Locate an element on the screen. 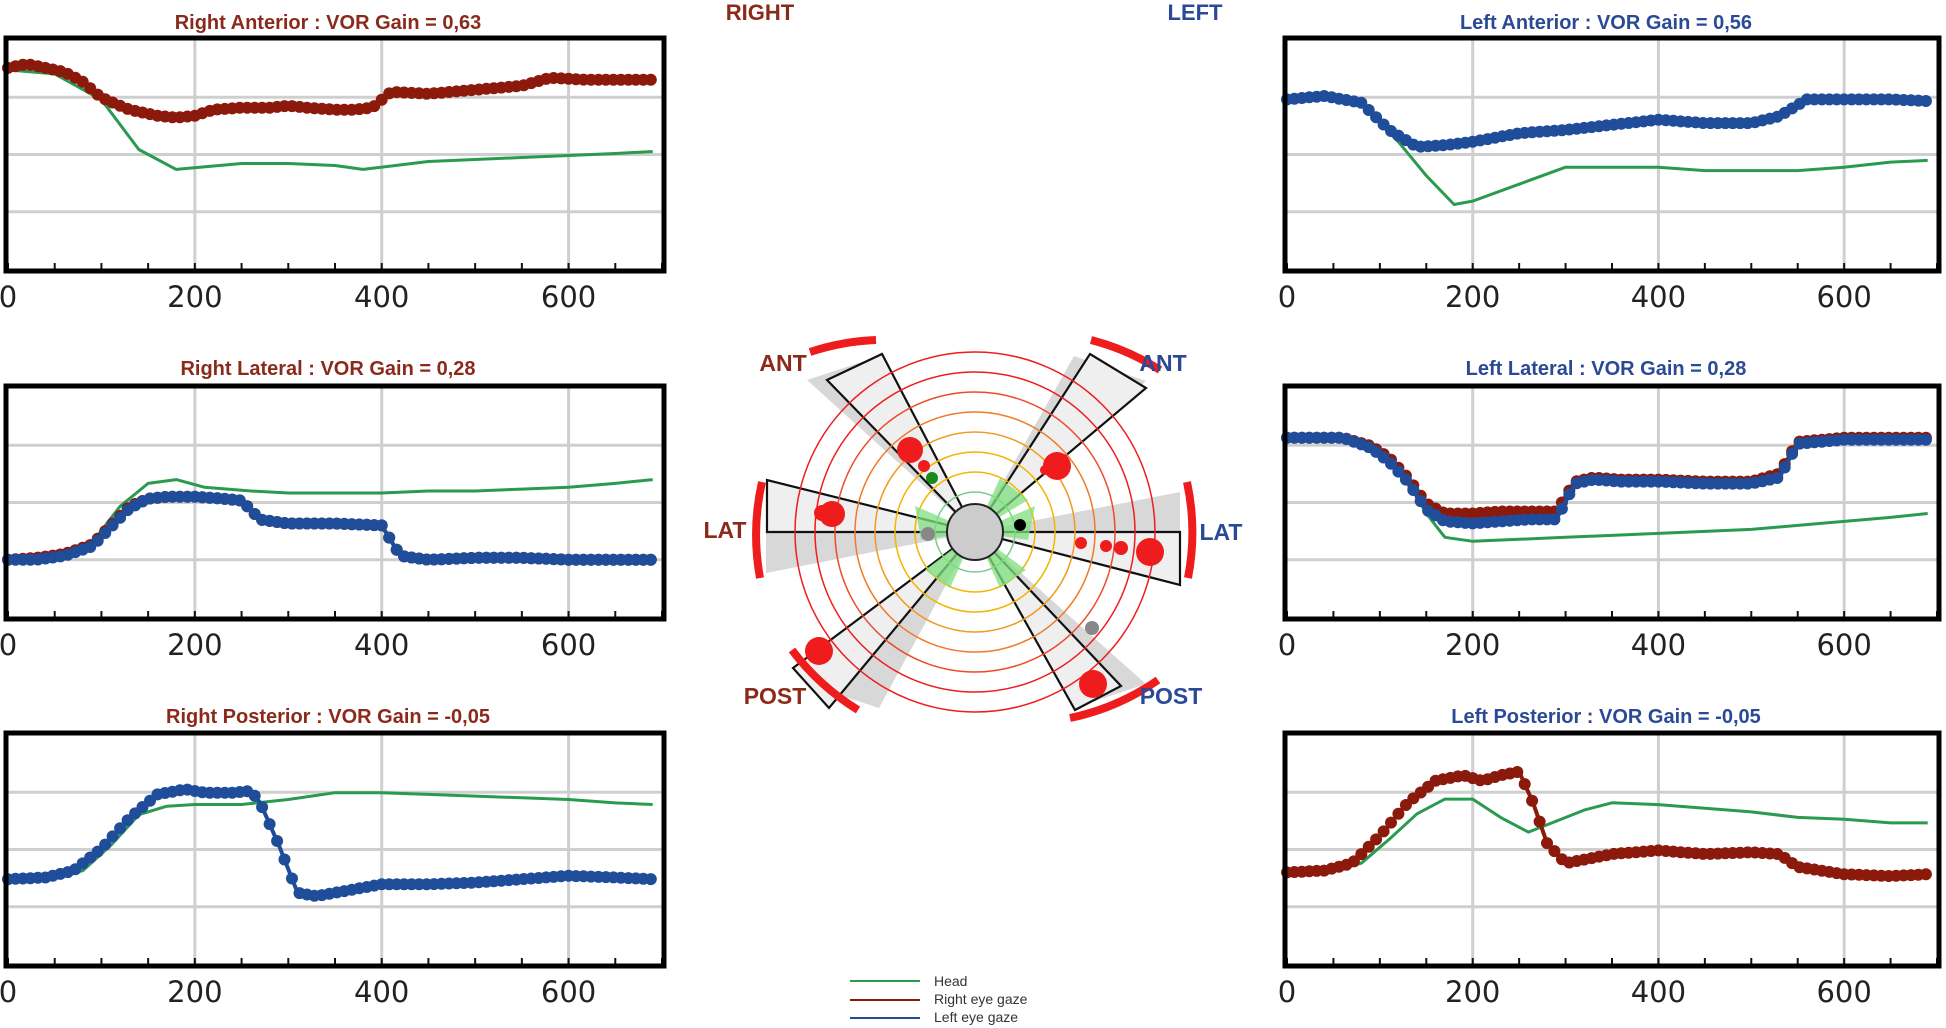  right-anterior-plot: 0 200 400 600 is located at coordinates (333, 174).